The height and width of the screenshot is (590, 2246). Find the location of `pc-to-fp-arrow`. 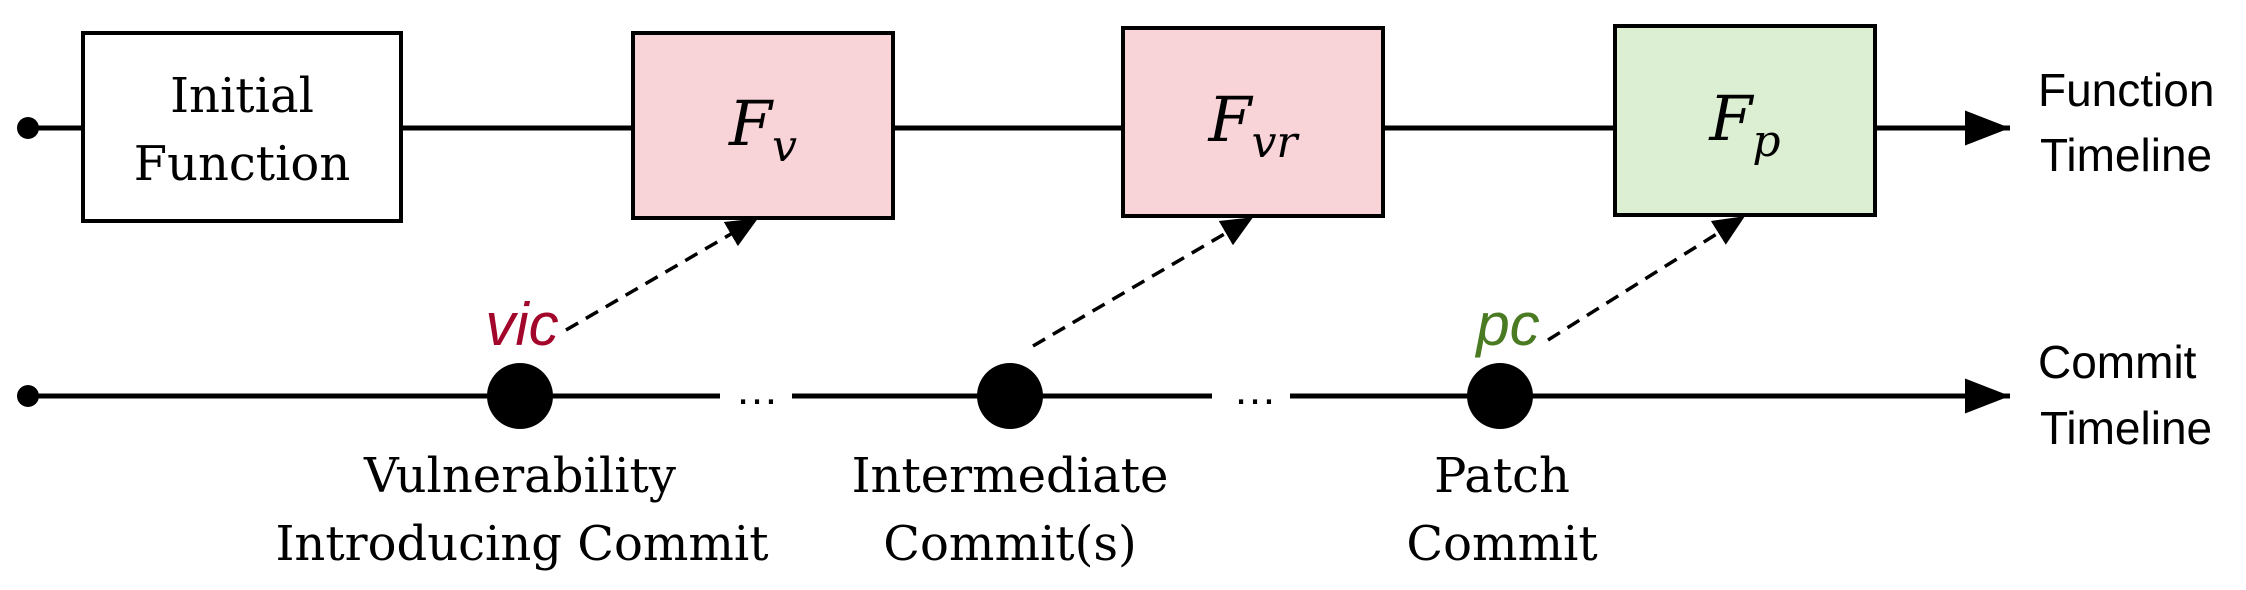

pc-to-fp-arrow is located at coordinates (1646, 279).